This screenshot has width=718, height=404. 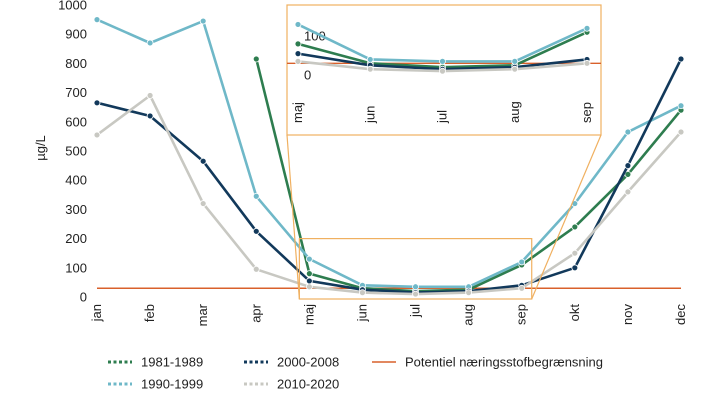 I want to click on y-tick-label: 700, so click(x=76, y=92).